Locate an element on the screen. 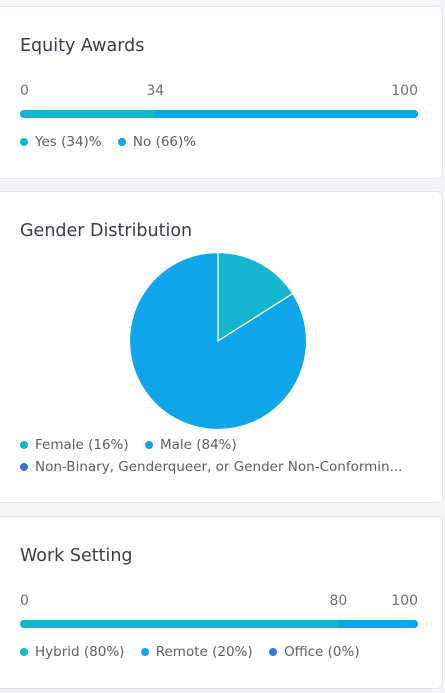 This screenshot has width=445, height=693. legend-label: Male (84%) is located at coordinates (198, 445).